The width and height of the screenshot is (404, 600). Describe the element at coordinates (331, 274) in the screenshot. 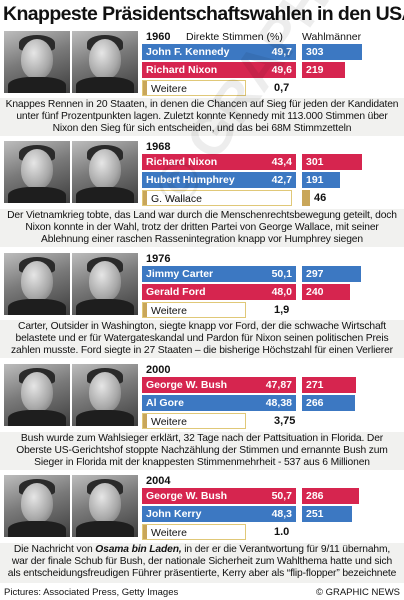

I see `electoral-votes-bar: 297` at that location.